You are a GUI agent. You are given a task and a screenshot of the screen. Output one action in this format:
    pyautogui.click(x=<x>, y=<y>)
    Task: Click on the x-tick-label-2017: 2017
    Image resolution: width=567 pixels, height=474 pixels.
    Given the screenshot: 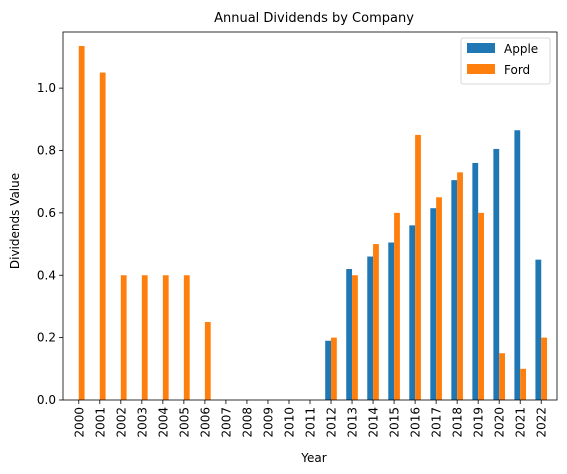 What is the action you would take?
    pyautogui.click(x=437, y=422)
    